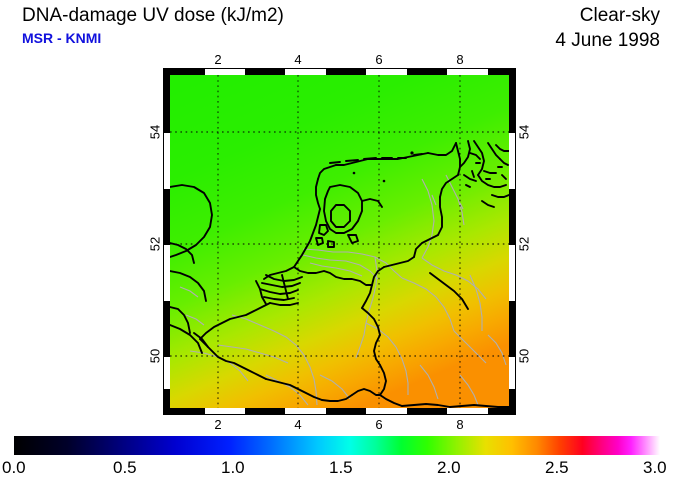 This screenshot has width=676, height=480. I want to click on lon-tick-top-8: 8, so click(460, 59).